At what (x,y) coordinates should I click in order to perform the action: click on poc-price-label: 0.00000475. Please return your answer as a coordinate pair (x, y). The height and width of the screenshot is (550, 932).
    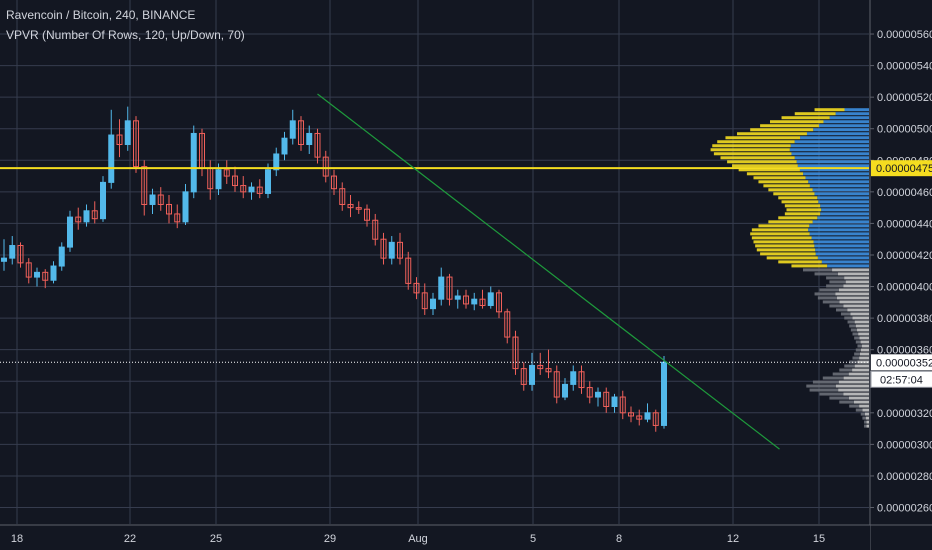
    Looking at the image, I should click on (904, 169).